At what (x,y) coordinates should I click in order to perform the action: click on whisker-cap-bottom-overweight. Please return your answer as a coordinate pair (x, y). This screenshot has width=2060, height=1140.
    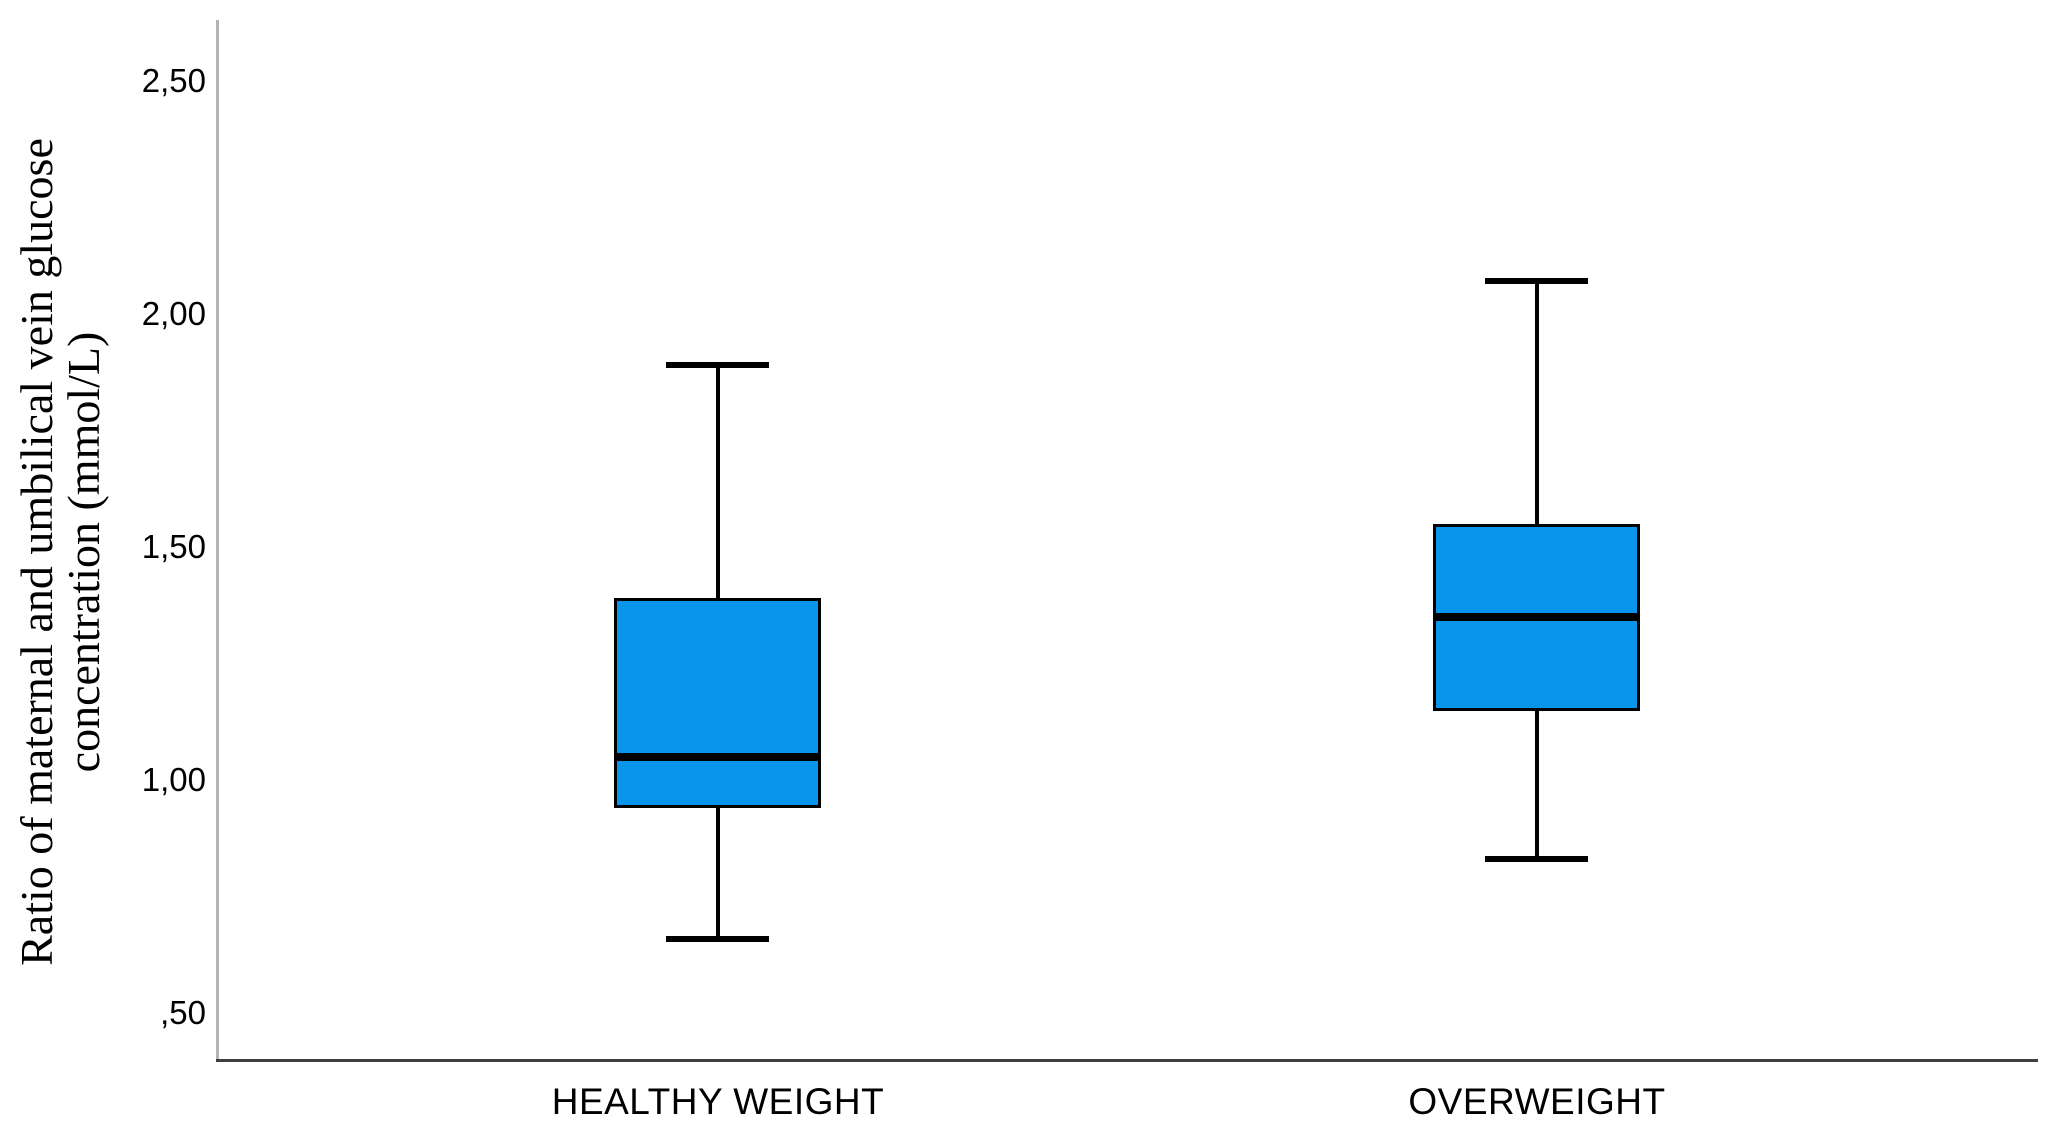
    Looking at the image, I should click on (1536, 859).